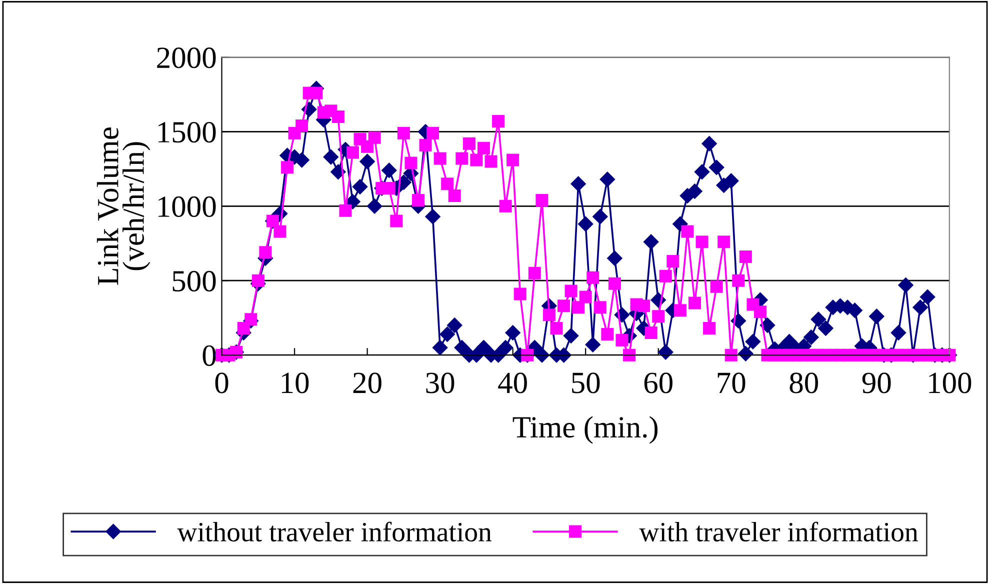 The image size is (990, 584). I want to click on x-tick-label: 50, so click(586, 383).